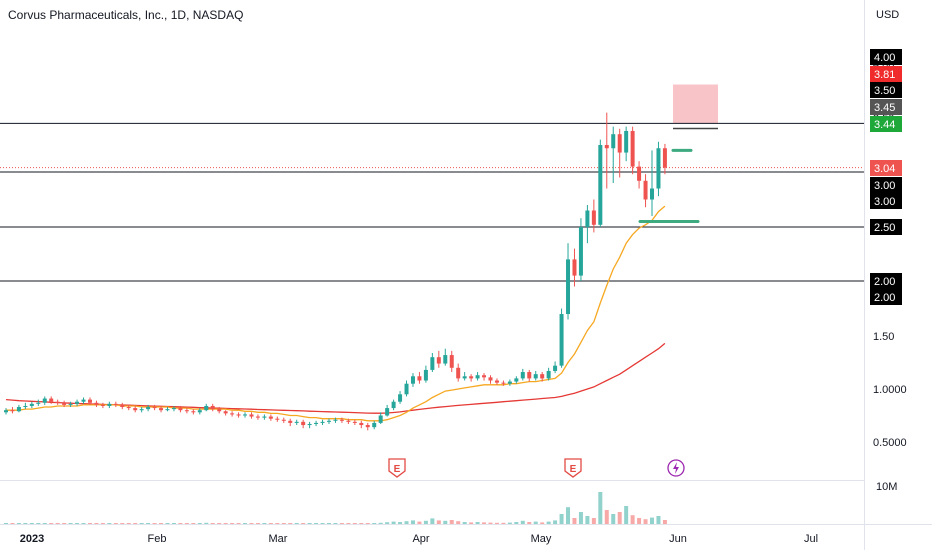 The image size is (932, 550). I want to click on earnings-marker-apr: E, so click(397, 468).